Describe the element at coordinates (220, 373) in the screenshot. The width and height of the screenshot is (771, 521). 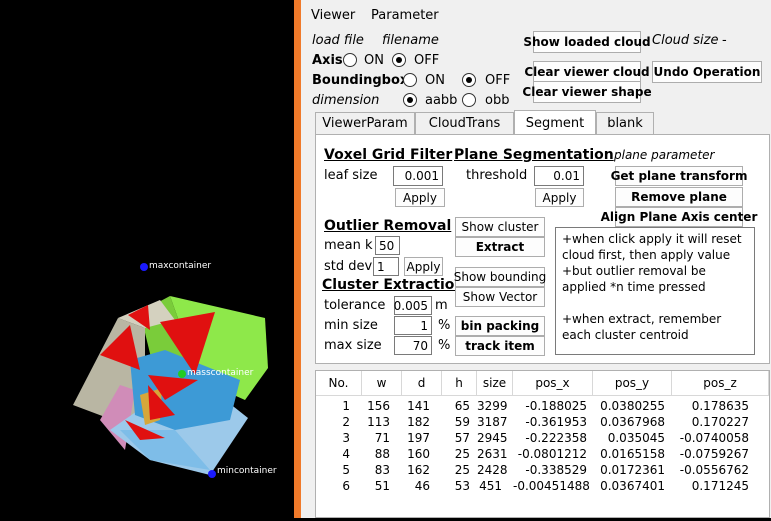
I see `mass-container-label: masscontainer` at that location.